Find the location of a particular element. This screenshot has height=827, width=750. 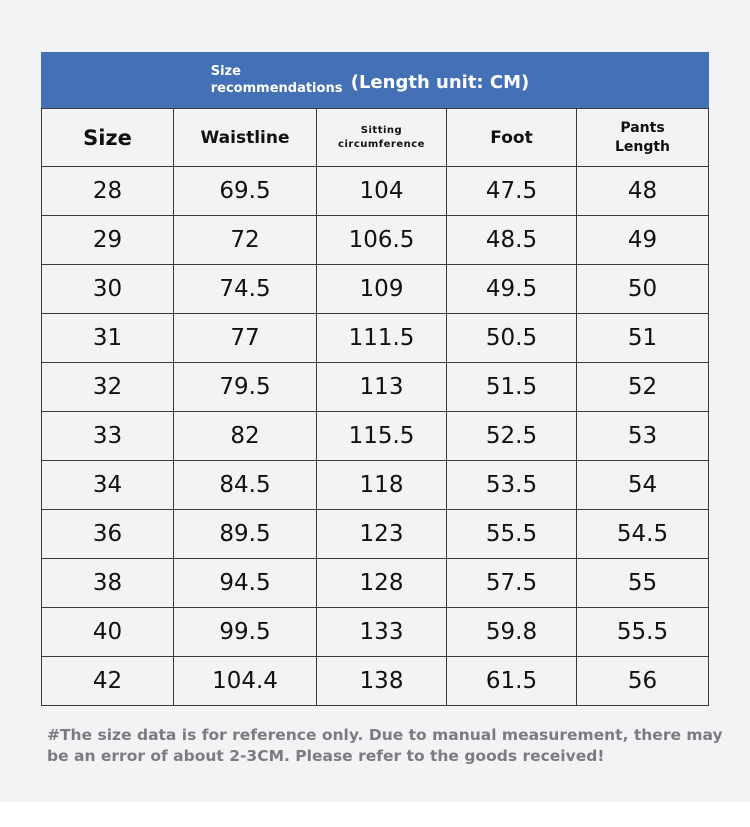

table-row: 32 79.5 113 51.5 52 is located at coordinates (375, 387).